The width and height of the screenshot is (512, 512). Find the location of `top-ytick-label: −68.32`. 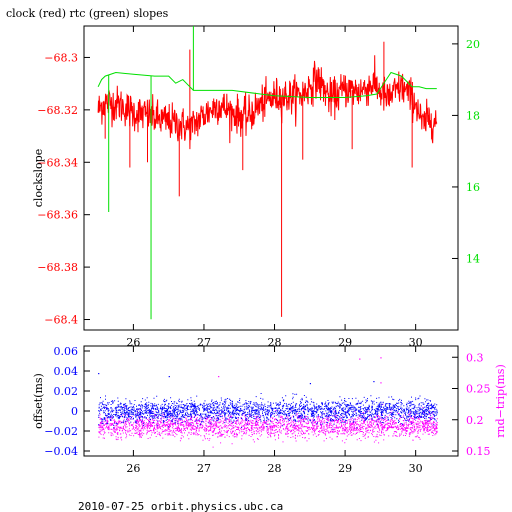

top-ytick-label: −68.32 is located at coordinates (57, 110).